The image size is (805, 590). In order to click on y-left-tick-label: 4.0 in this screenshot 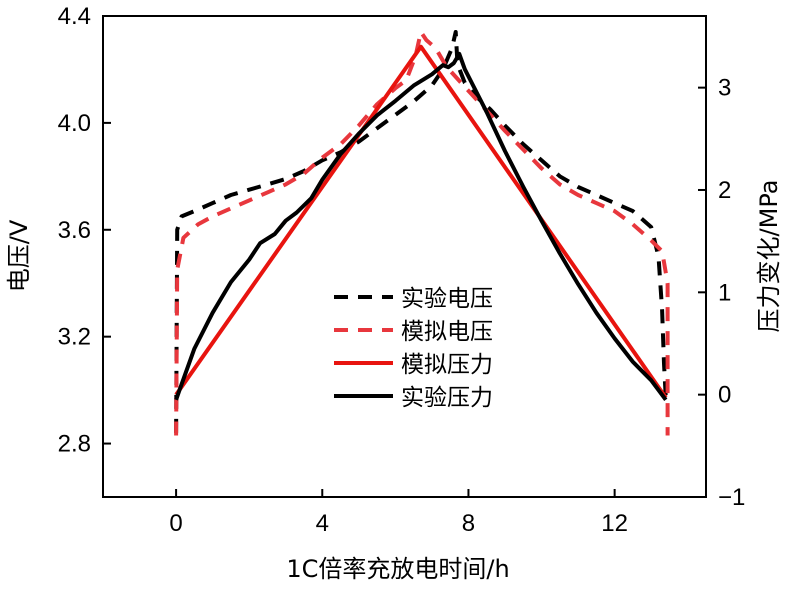, I will do `click(74, 123)`.